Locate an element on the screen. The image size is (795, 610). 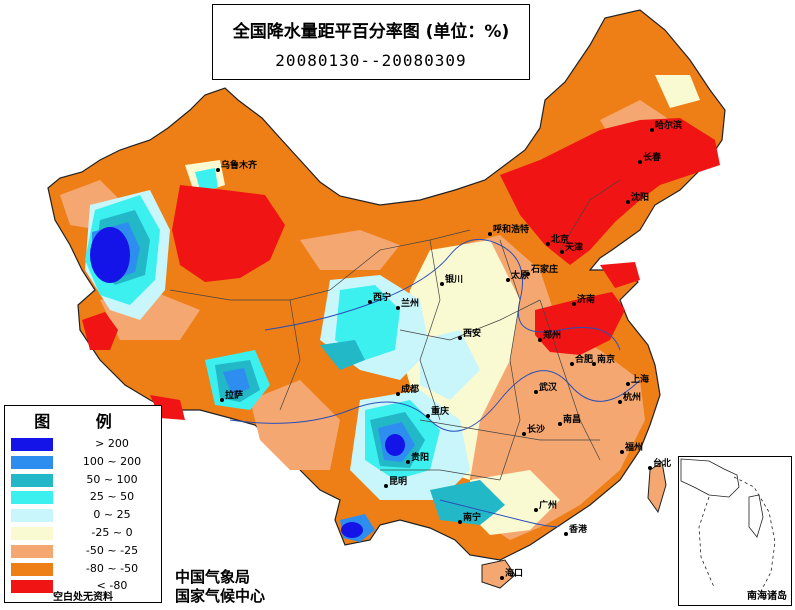
inset-label: 南海诸岛 is located at coordinates (767, 596).